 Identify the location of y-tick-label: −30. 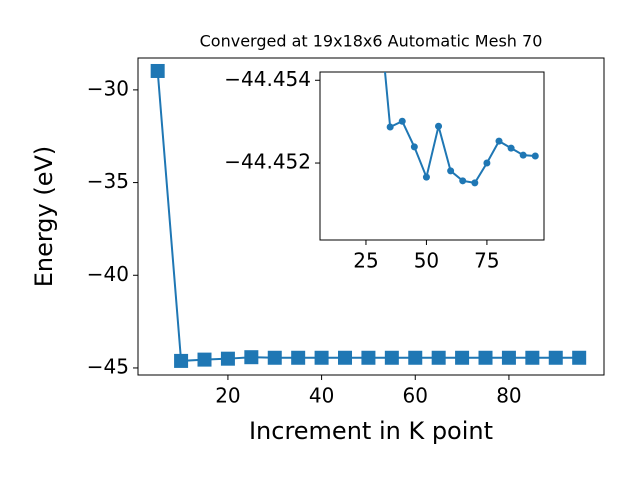
(108, 88).